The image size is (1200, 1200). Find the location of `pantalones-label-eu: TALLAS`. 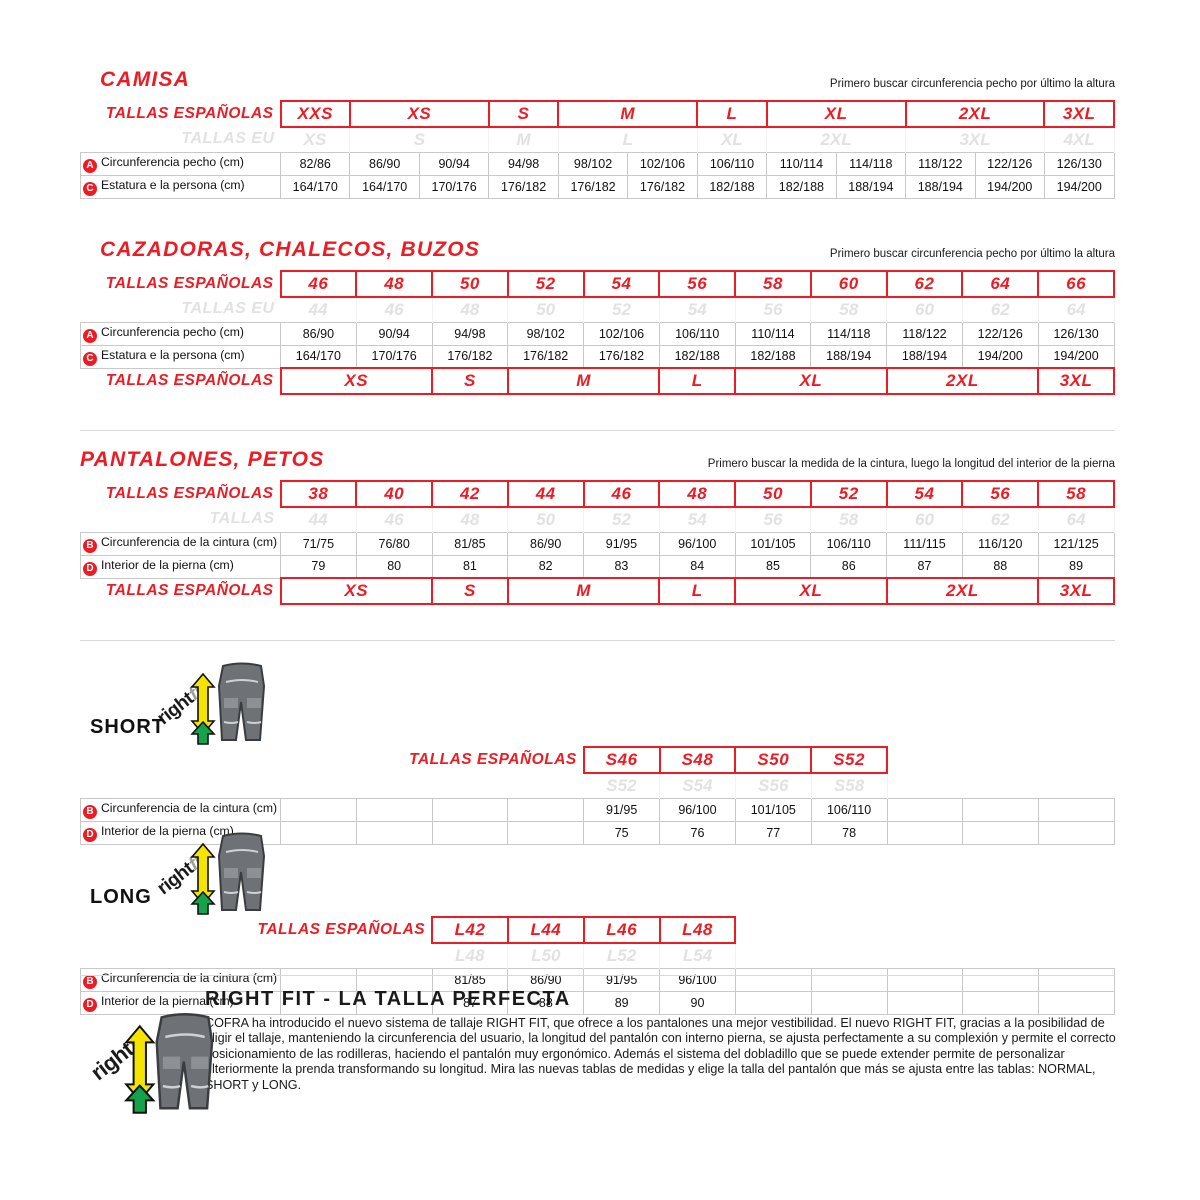

pantalones-label-eu: TALLAS is located at coordinates (242, 519).